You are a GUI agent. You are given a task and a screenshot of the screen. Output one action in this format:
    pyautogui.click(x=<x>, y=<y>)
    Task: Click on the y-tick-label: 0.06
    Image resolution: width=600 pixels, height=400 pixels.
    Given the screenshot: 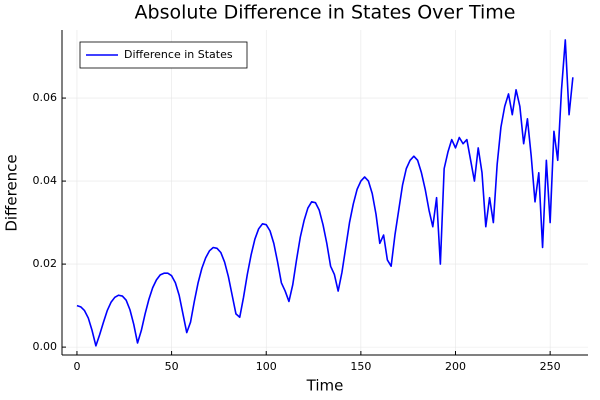 What is the action you would take?
    pyautogui.click(x=45, y=97)
    